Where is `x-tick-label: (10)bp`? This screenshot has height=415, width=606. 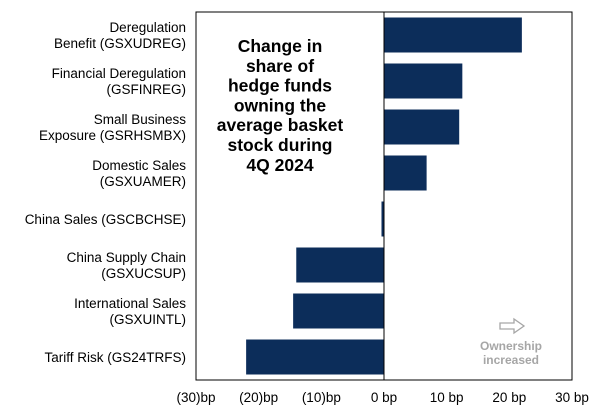
x-tick-label: (10)bp is located at coordinates (321, 397).